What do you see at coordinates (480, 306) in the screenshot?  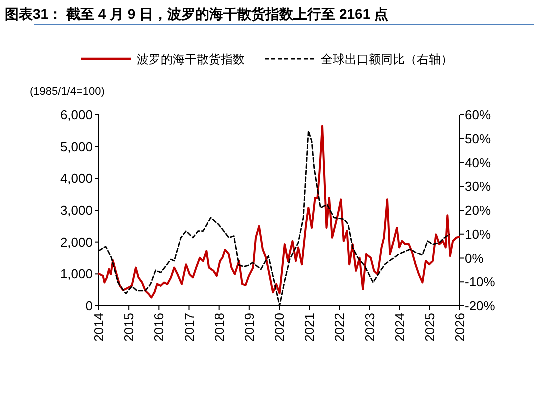 I see `y2-tick-label: -20%` at bounding box center [480, 306].